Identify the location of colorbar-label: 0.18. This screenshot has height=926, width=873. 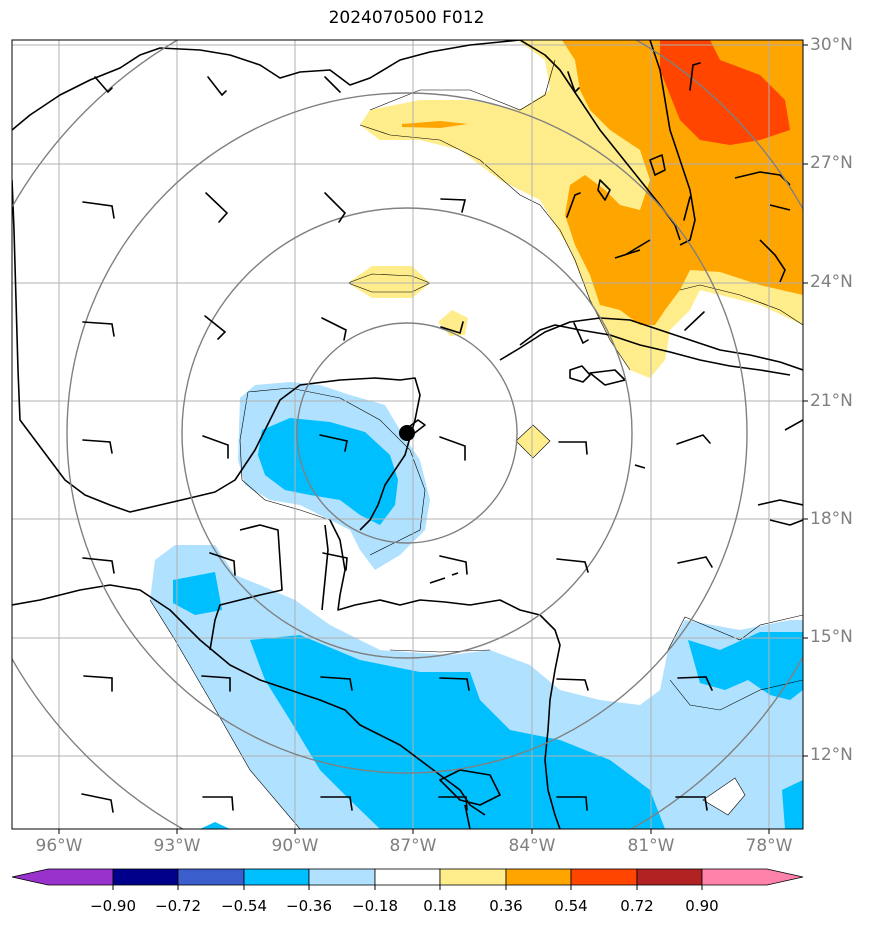
(440, 906).